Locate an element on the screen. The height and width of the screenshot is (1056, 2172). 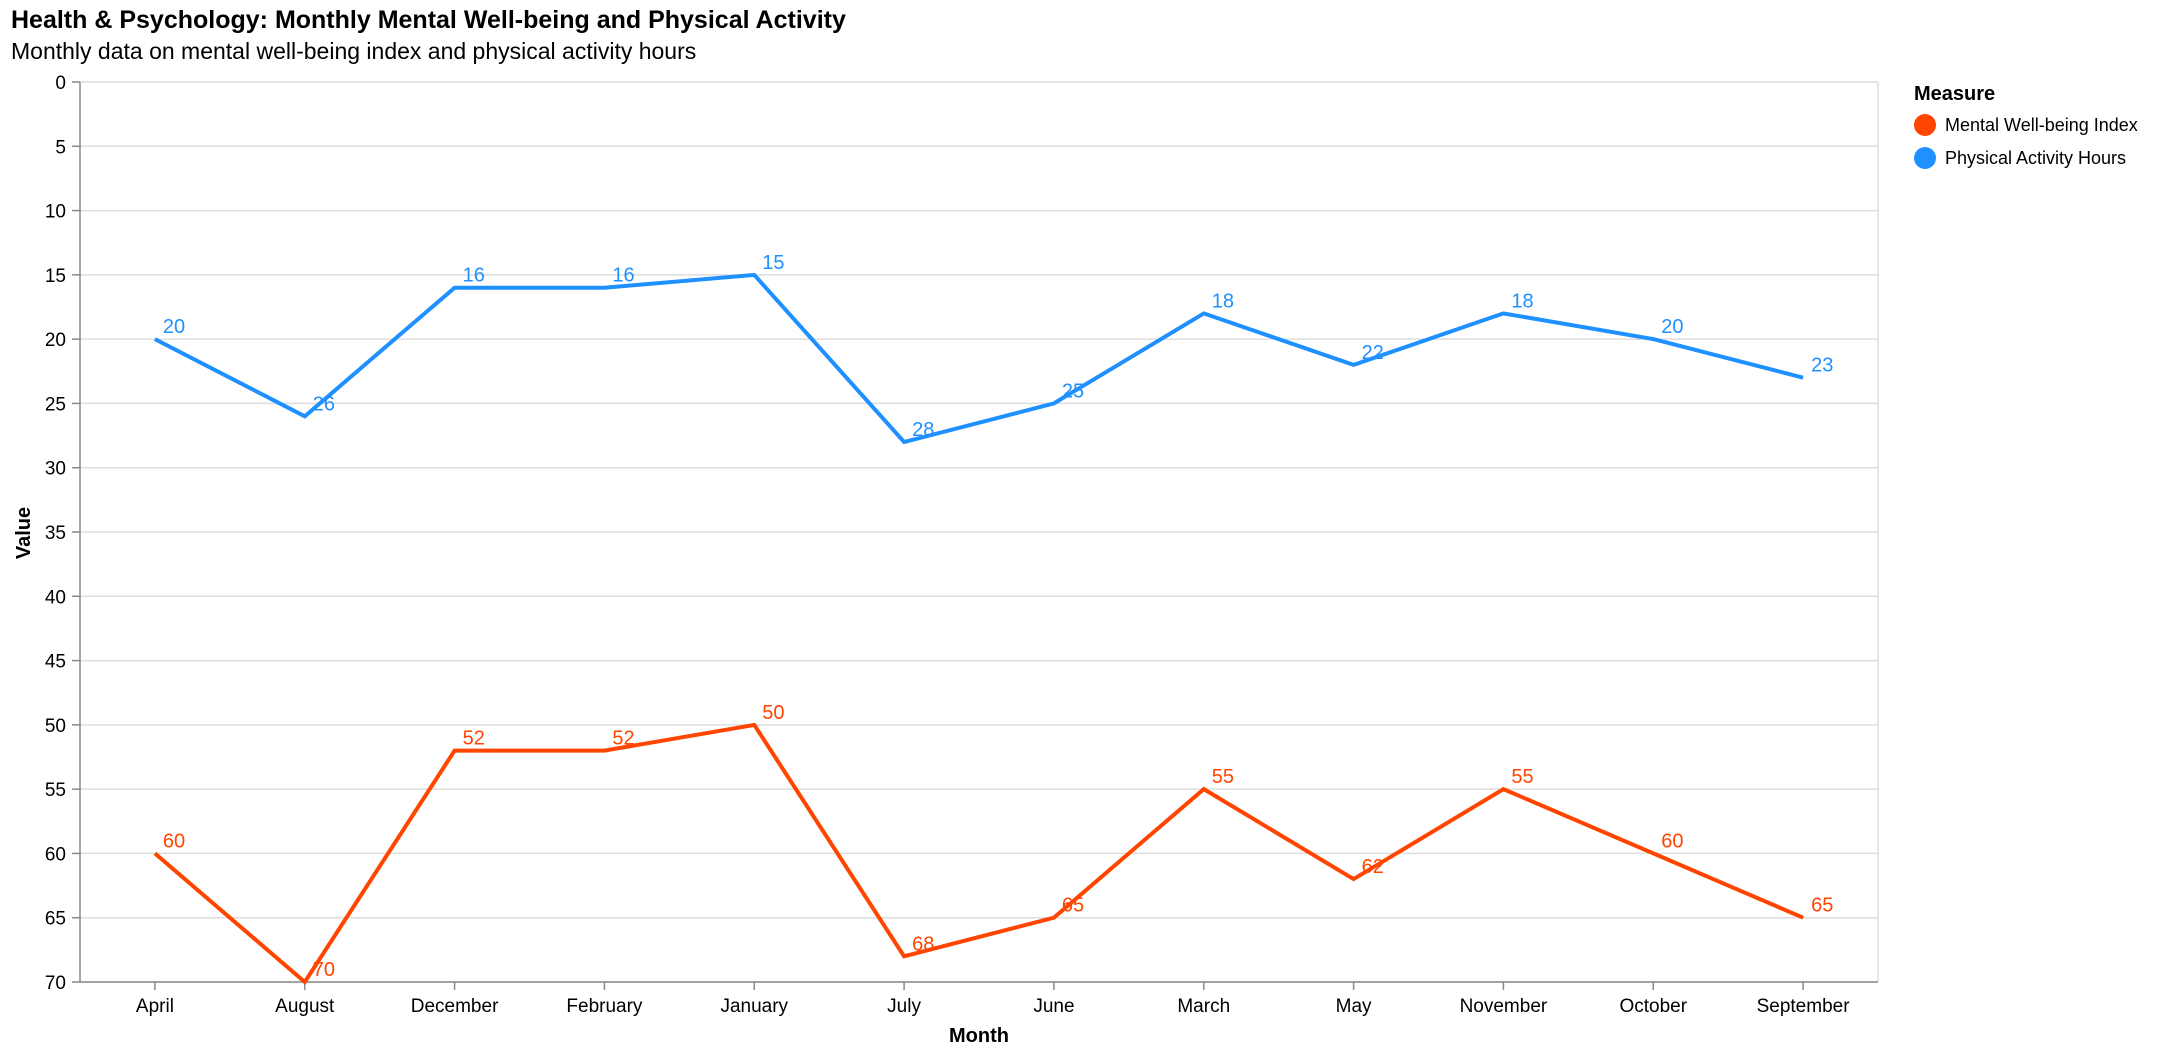
data-label-mental-well-being-index-january: 50 is located at coordinates (773, 713).